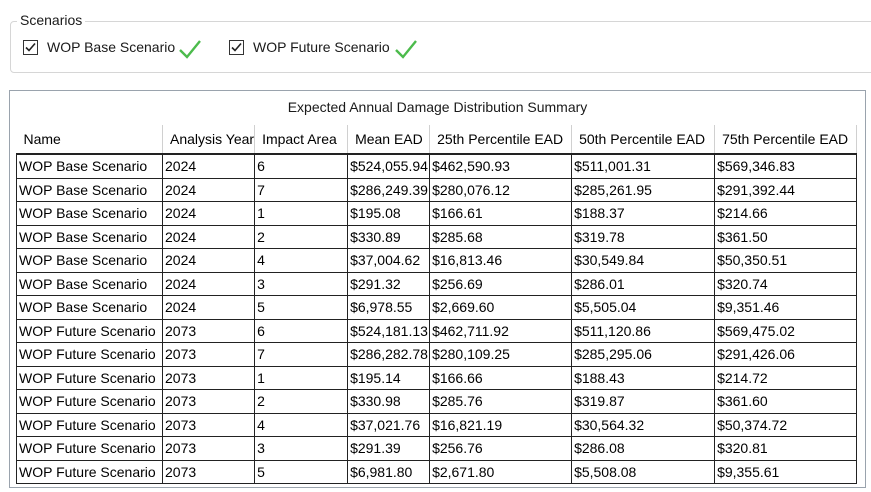  What do you see at coordinates (786, 377) in the screenshot?
I see `cell-75th-percentile: $214.72` at bounding box center [786, 377].